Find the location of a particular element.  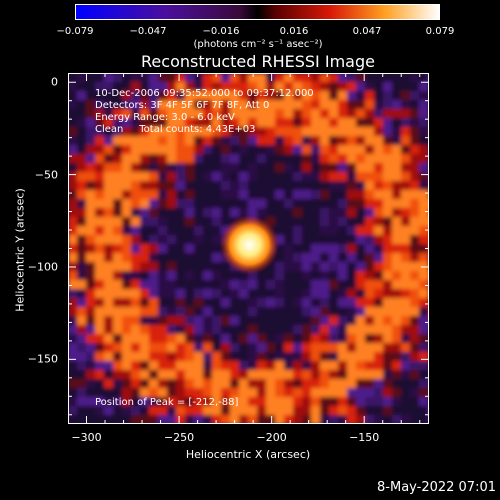

x-axis-label: Heliocentric X (arcsec) is located at coordinates (248, 454).